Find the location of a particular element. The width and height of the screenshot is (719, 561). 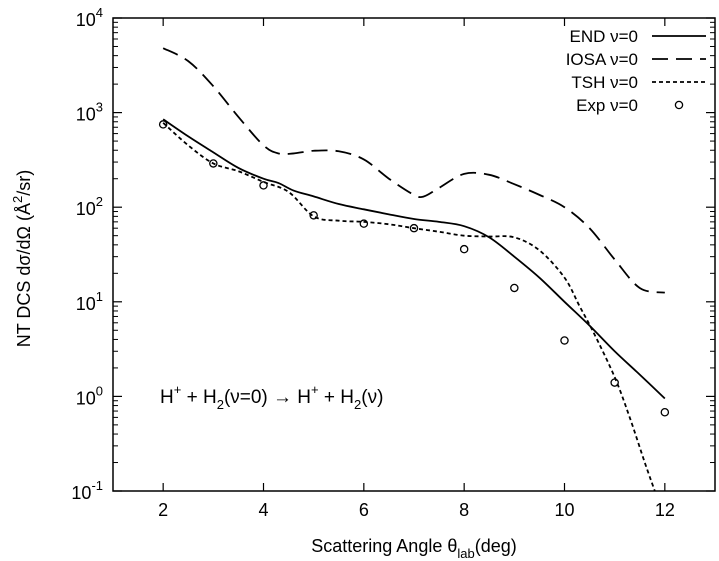

y-axis-label: NT DCS dσ/dΩ (Å2/sr) is located at coordinates (22, 259).